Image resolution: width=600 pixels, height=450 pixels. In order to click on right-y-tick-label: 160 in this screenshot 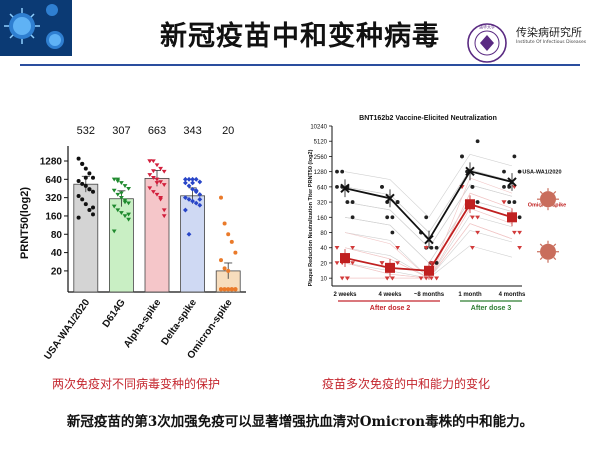, I will do `click(322, 219)`.